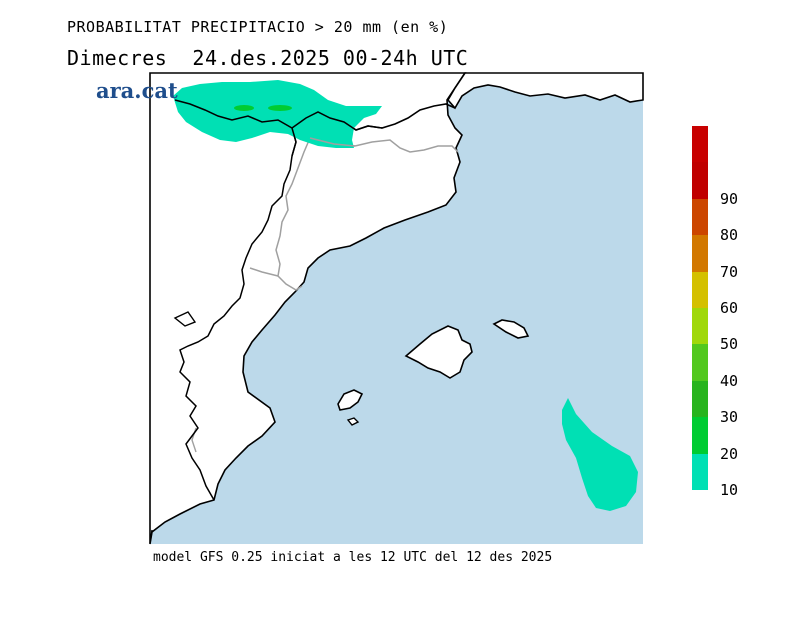 The height and width of the screenshot is (617, 800). I want to click on island-formentera, so click(353, 421).